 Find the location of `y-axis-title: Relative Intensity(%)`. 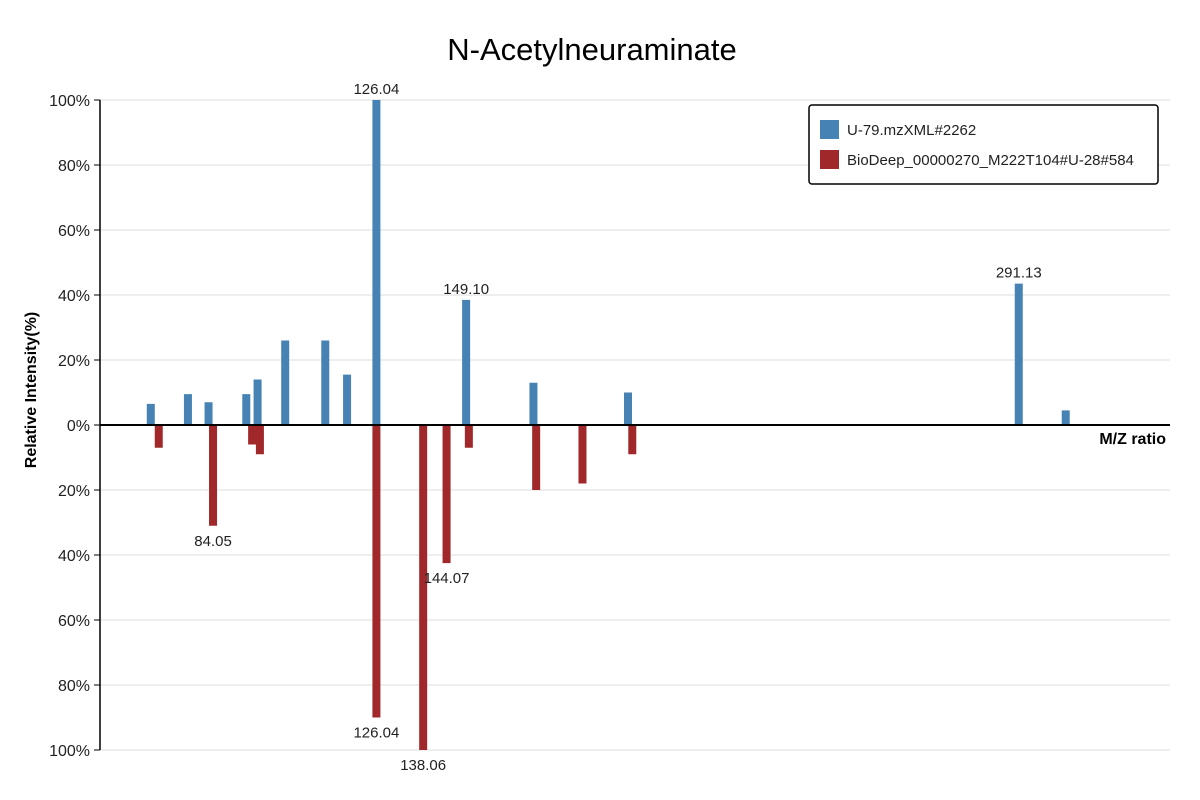

y-axis-title: Relative Intensity(%) is located at coordinates (31, 390).